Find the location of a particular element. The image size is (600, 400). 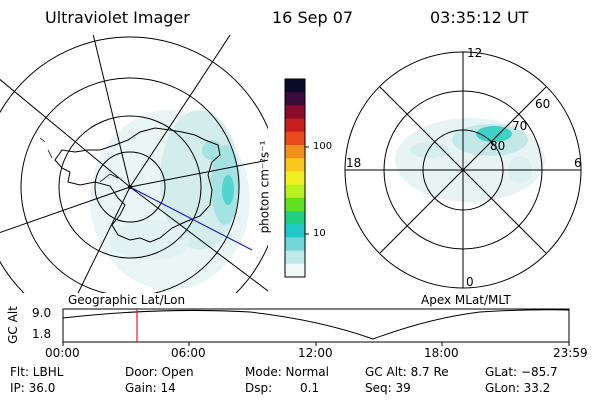

altitude-timeline is located at coordinates (316, 327).